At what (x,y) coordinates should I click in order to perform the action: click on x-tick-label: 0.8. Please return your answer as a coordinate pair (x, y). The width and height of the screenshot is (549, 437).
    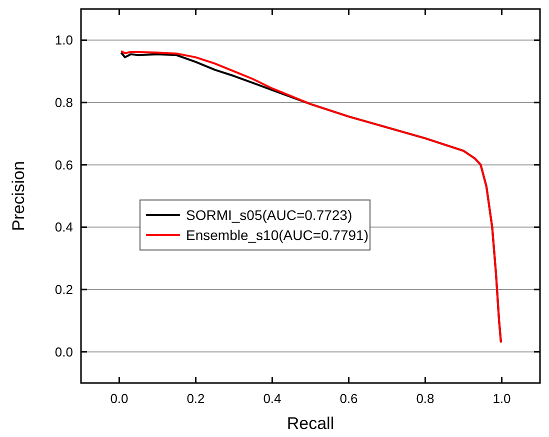
    Looking at the image, I should click on (425, 398).